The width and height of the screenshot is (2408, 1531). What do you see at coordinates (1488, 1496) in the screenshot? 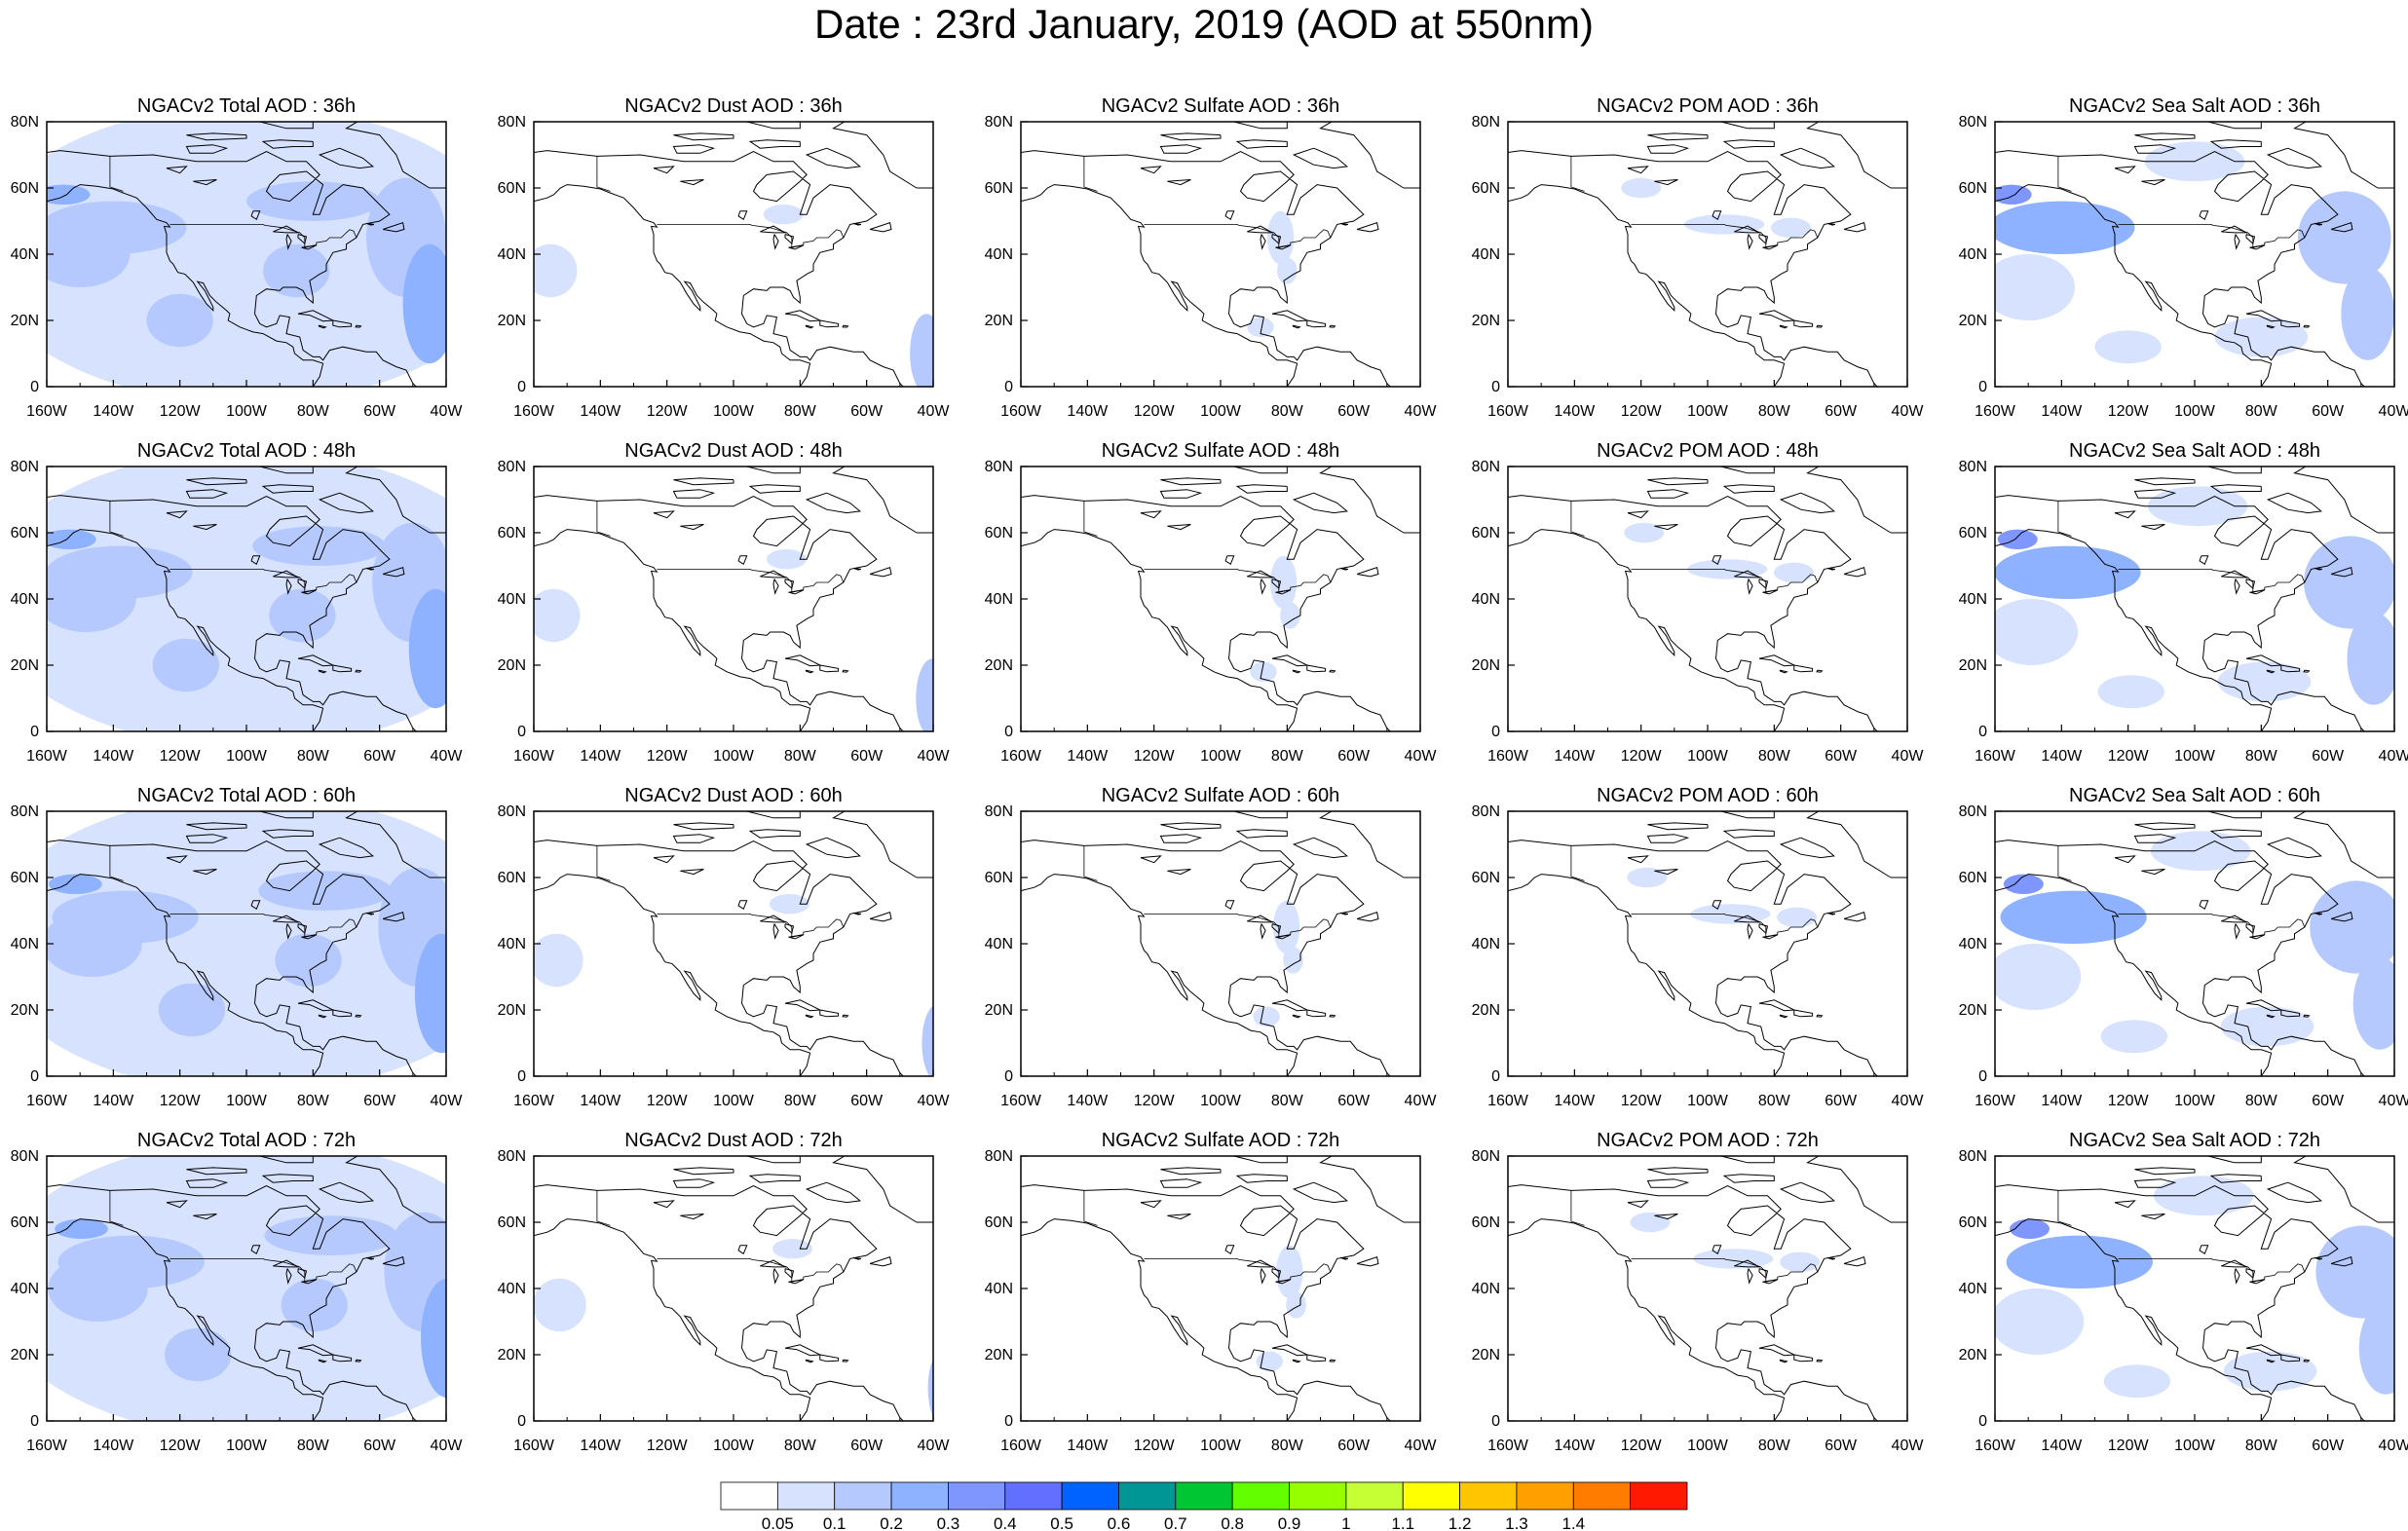
I see `colorbar-swatch` at bounding box center [1488, 1496].